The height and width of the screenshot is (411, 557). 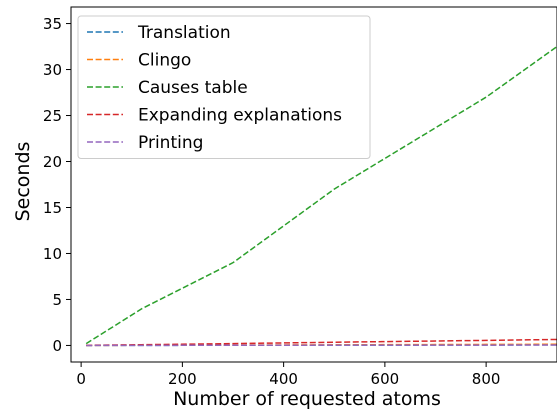 I want to click on y-tick-label: 5, so click(x=57, y=300).